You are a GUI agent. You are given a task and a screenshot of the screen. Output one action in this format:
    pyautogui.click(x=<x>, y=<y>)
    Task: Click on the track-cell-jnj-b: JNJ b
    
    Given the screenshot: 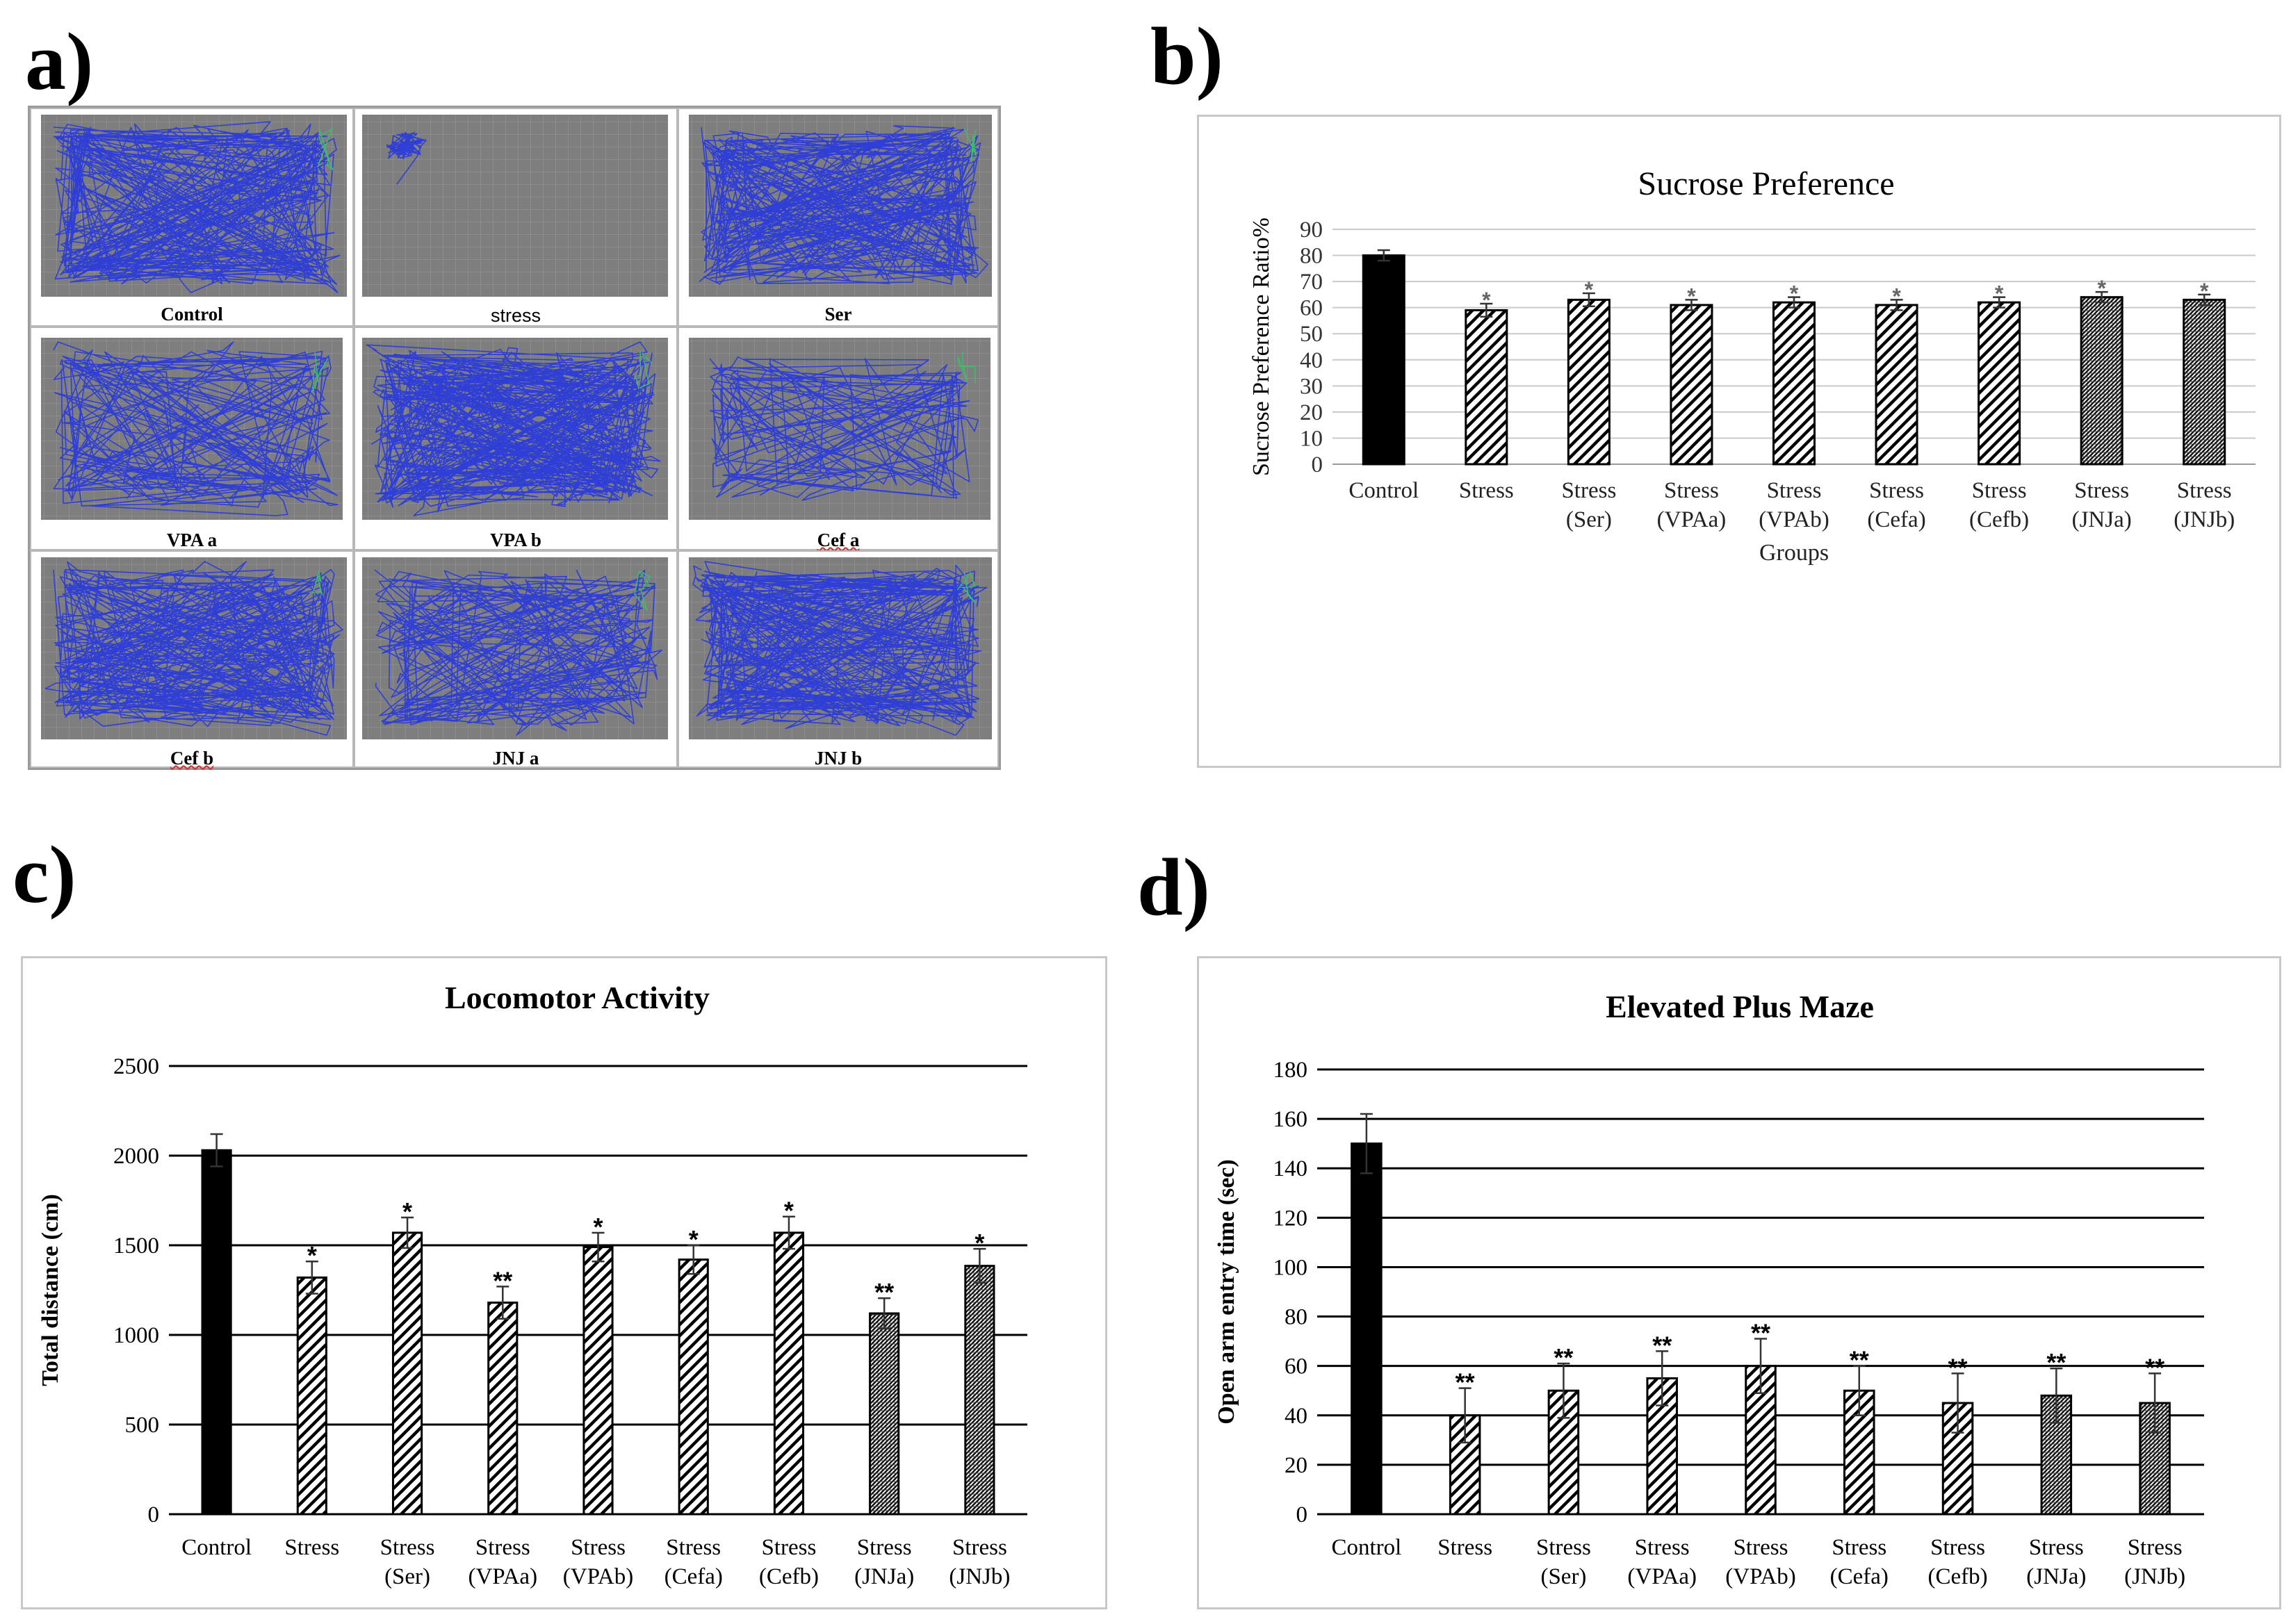 What is the action you would take?
    pyautogui.click(x=838, y=659)
    